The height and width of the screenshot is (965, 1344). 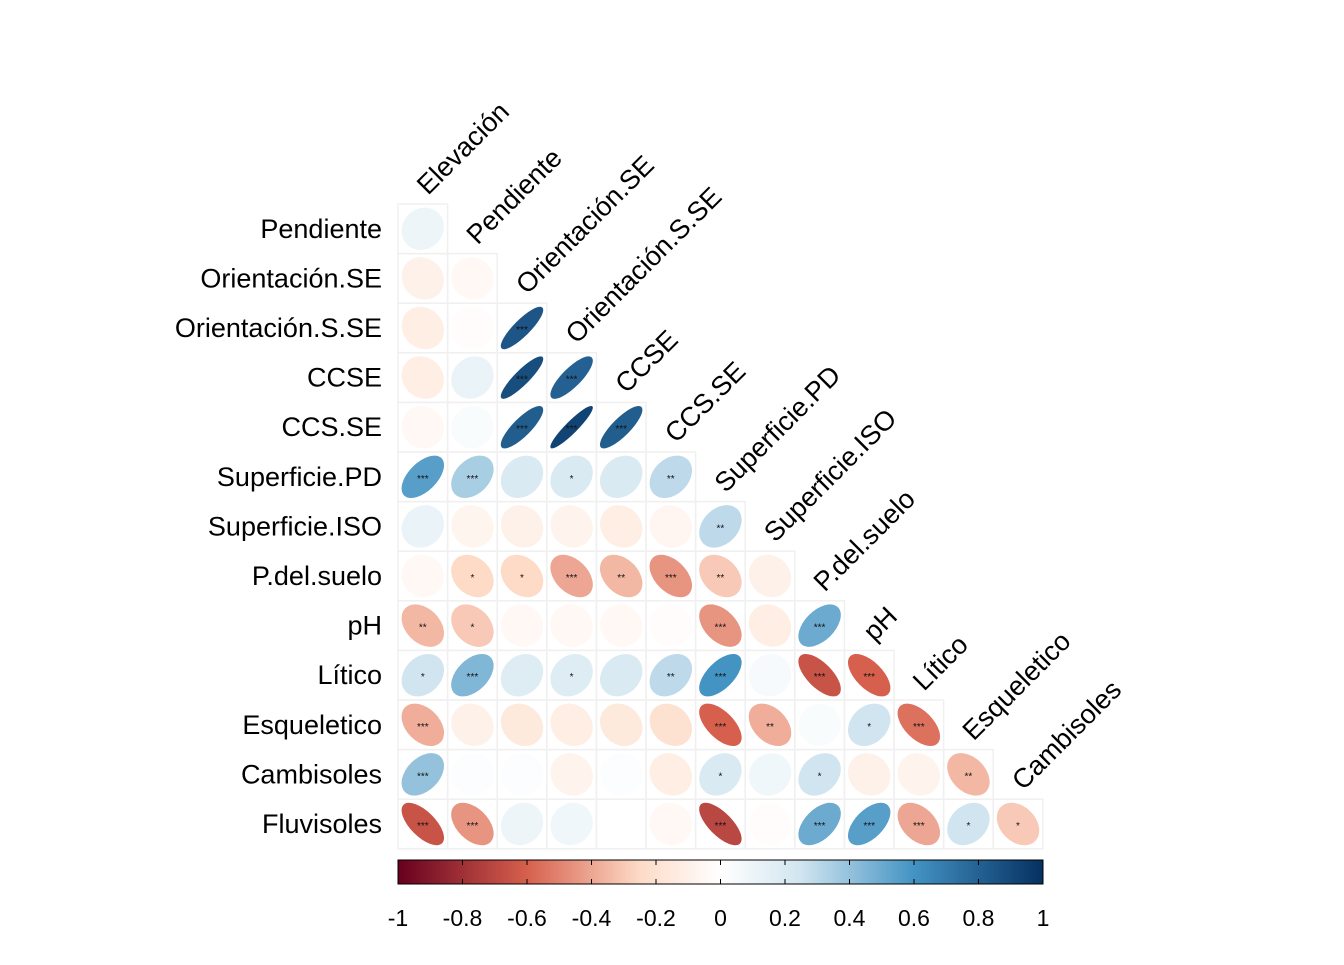 What do you see at coordinates (522, 774) in the screenshot?
I see `cell-Cambisoles-Orientación.SE` at bounding box center [522, 774].